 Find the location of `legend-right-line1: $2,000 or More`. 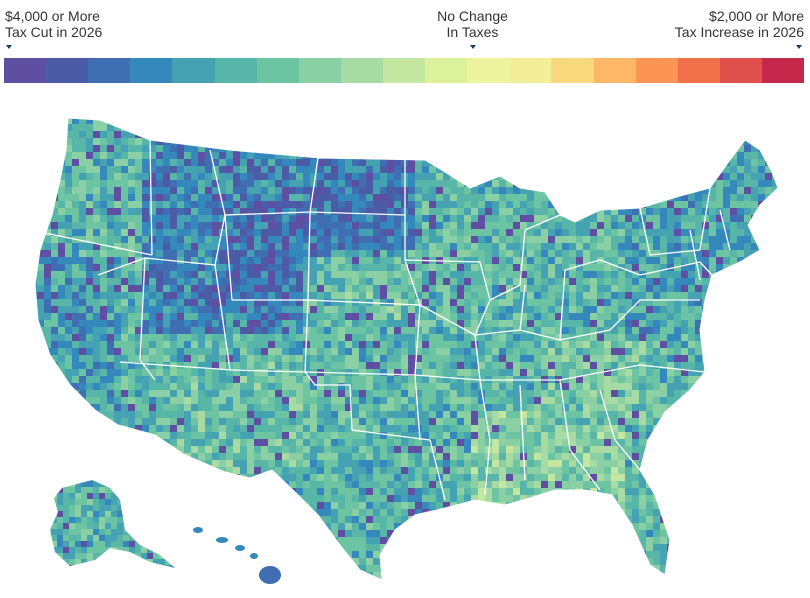

legend-right-line1: $2,000 or More is located at coordinates (756, 16).